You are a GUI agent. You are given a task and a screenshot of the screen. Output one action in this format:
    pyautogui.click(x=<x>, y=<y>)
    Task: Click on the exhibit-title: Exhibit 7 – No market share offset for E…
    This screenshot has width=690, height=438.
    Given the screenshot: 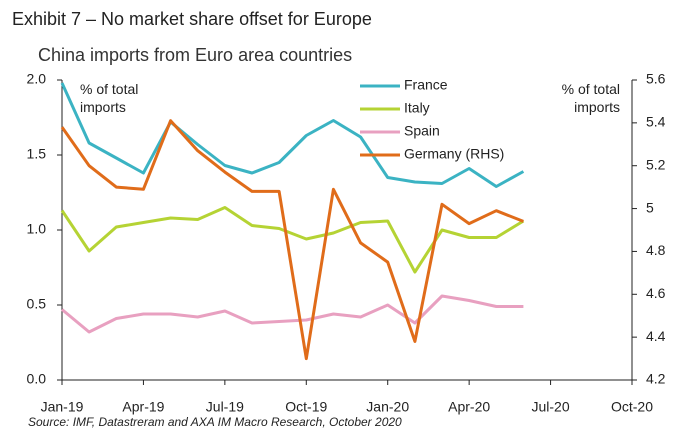 What is the action you would take?
    pyautogui.click(x=192, y=19)
    